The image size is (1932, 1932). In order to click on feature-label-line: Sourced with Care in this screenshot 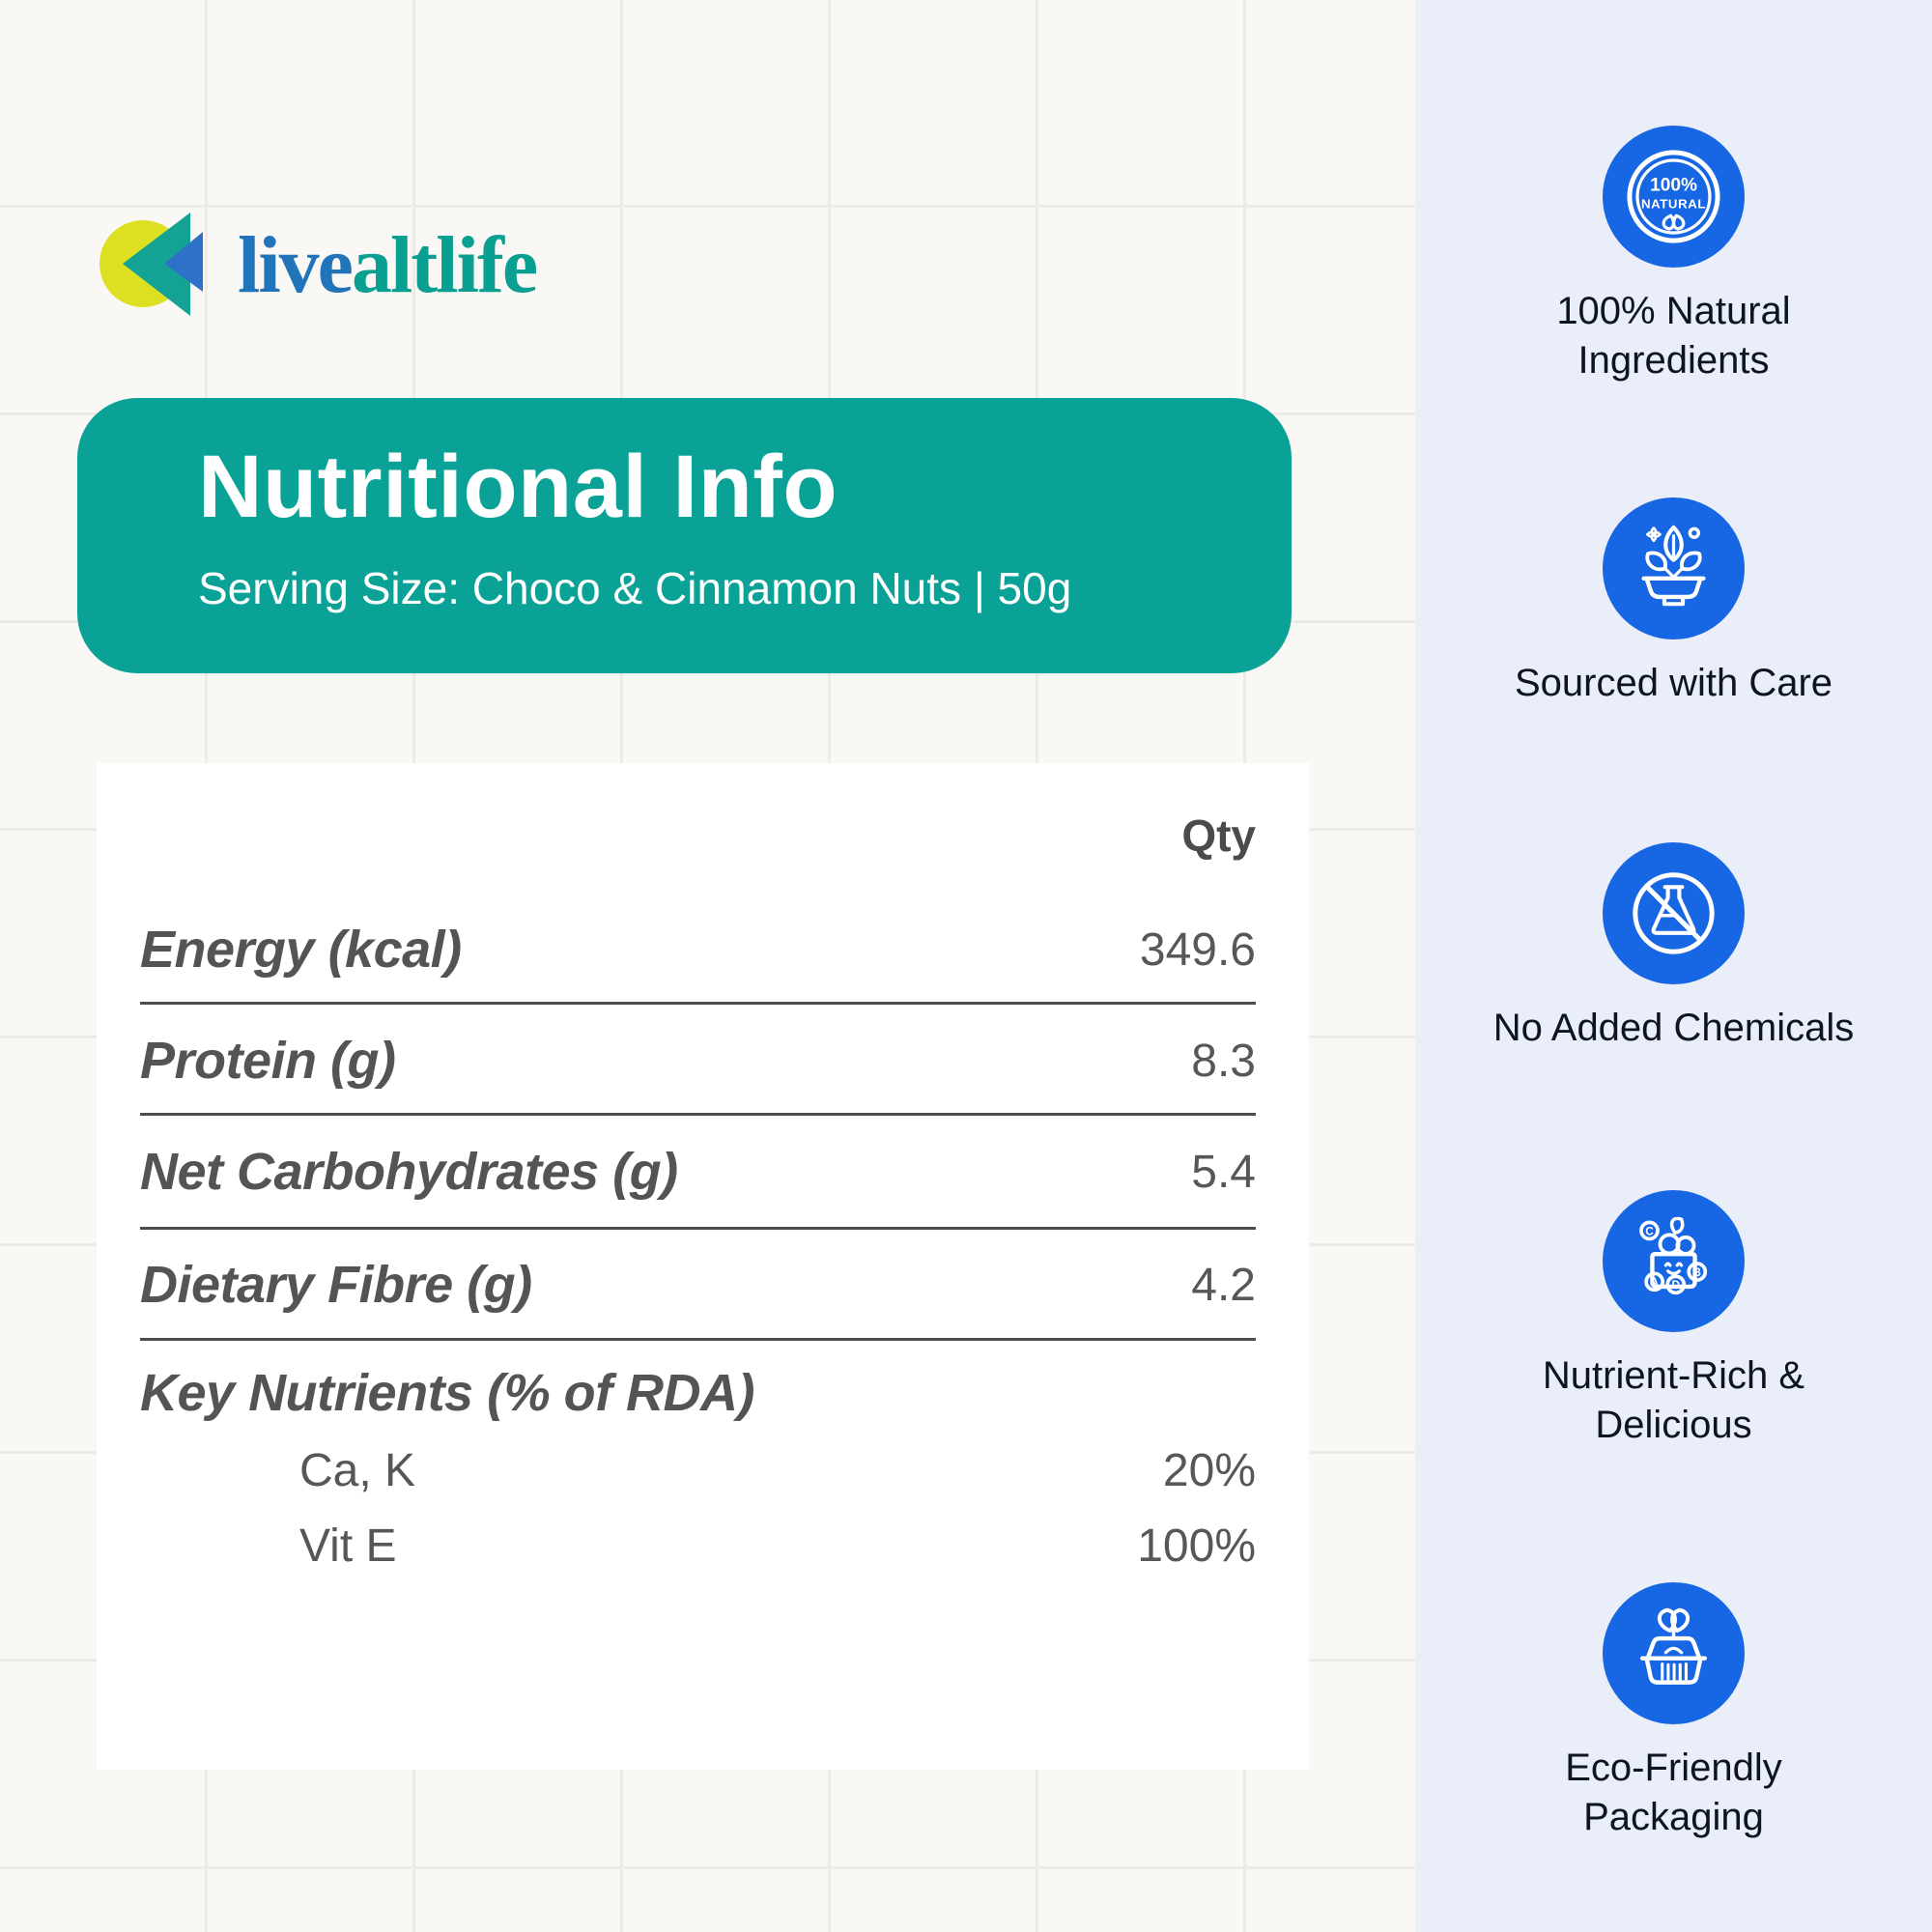, I will do `click(1673, 683)`.